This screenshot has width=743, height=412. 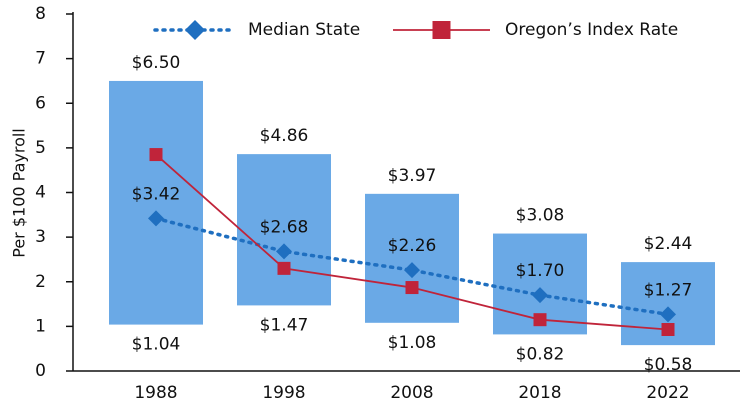 I want to click on legend-label: Median State, so click(x=304, y=30).